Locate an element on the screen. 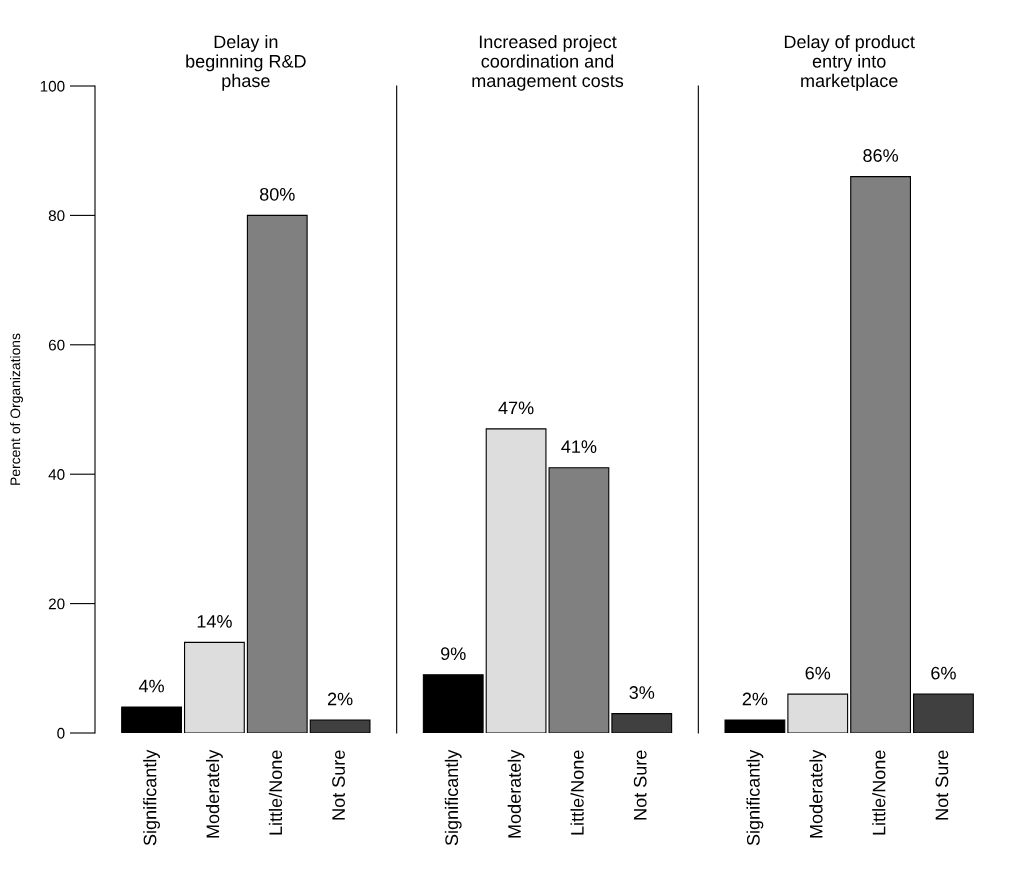 Image resolution: width=1023 pixels, height=872 pixels. y-tick-label: 0 is located at coordinates (61, 733).